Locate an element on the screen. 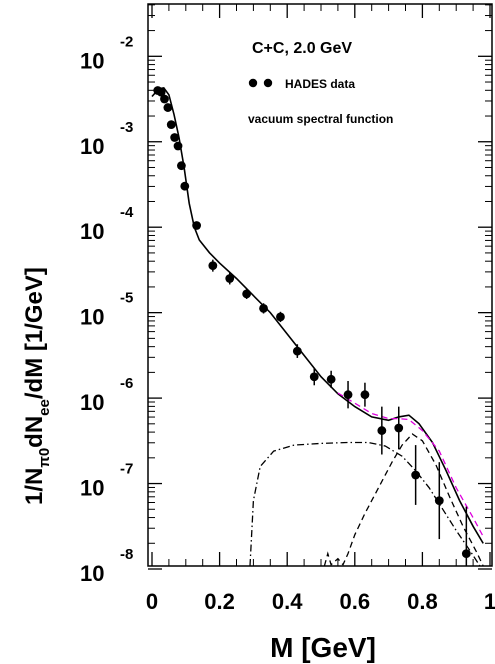  y-tick-exponent: -3 is located at coordinates (126, 127).